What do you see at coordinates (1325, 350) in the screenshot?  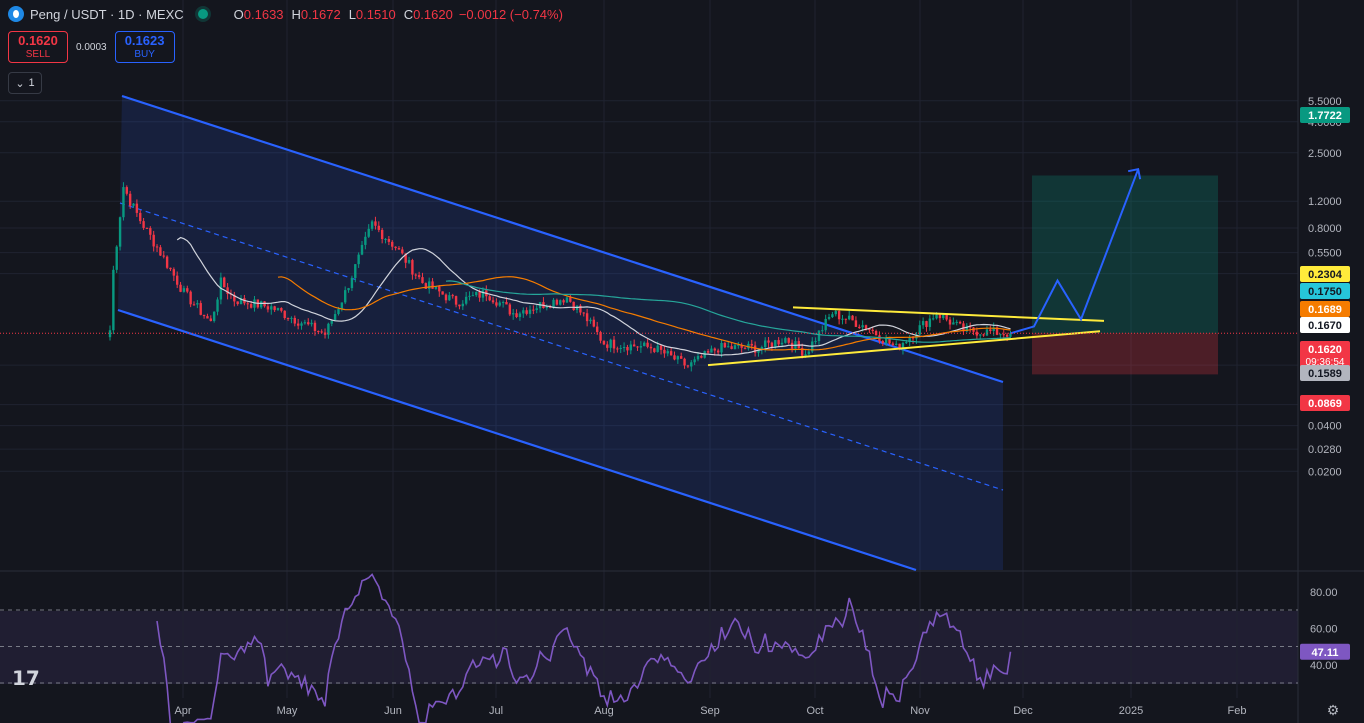 I see `price-tag-label: 0.1620` at bounding box center [1325, 350].